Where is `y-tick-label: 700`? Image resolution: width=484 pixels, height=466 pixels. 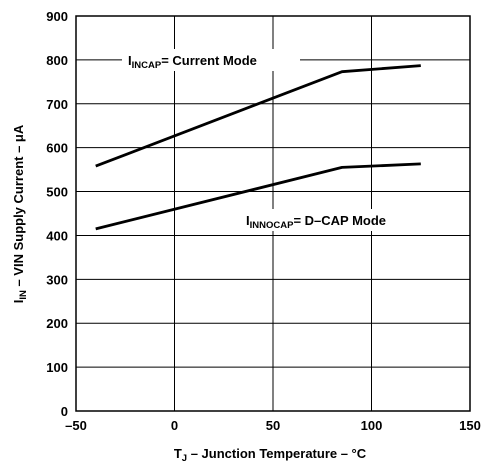 y-tick-label: 700 is located at coordinates (57, 104).